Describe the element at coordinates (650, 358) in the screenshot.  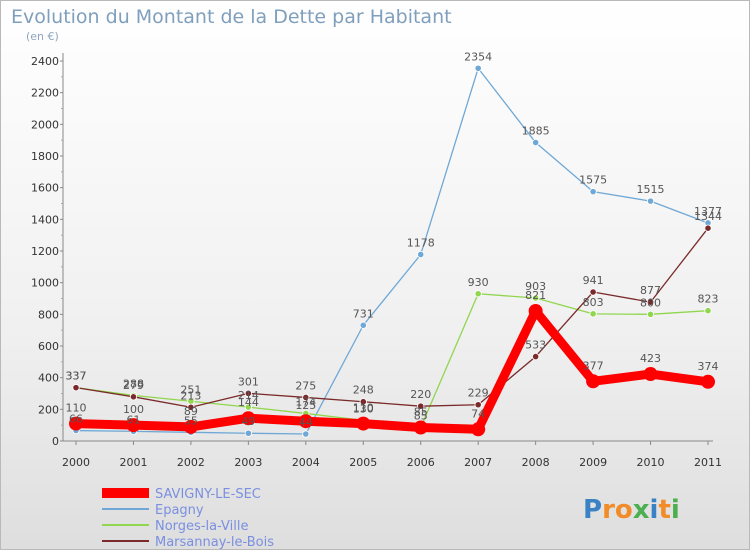
I see `data-label: 423` at that location.